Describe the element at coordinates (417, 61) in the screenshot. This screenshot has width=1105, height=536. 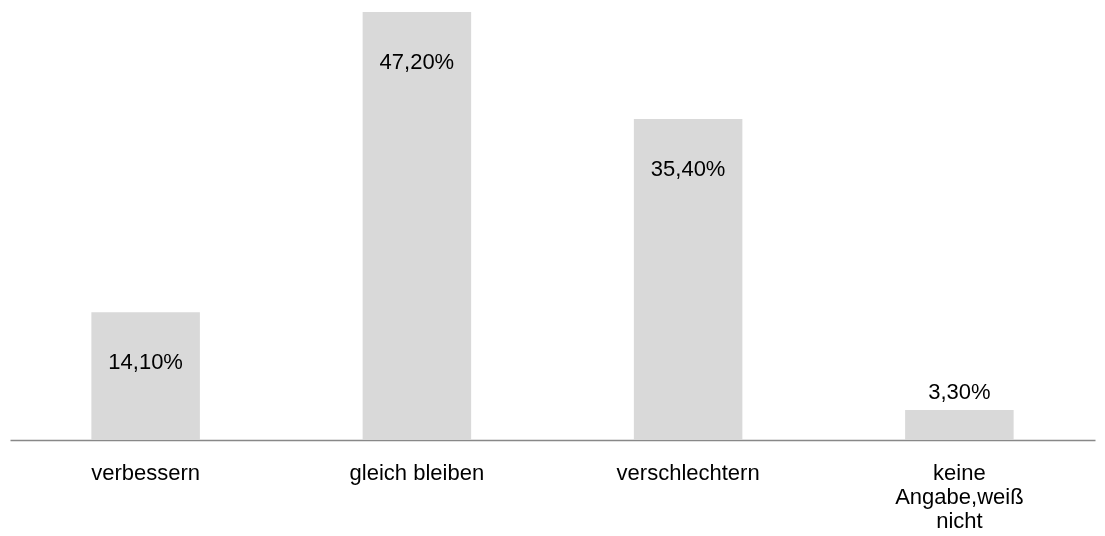
I see `data-label: 47,20%` at that location.